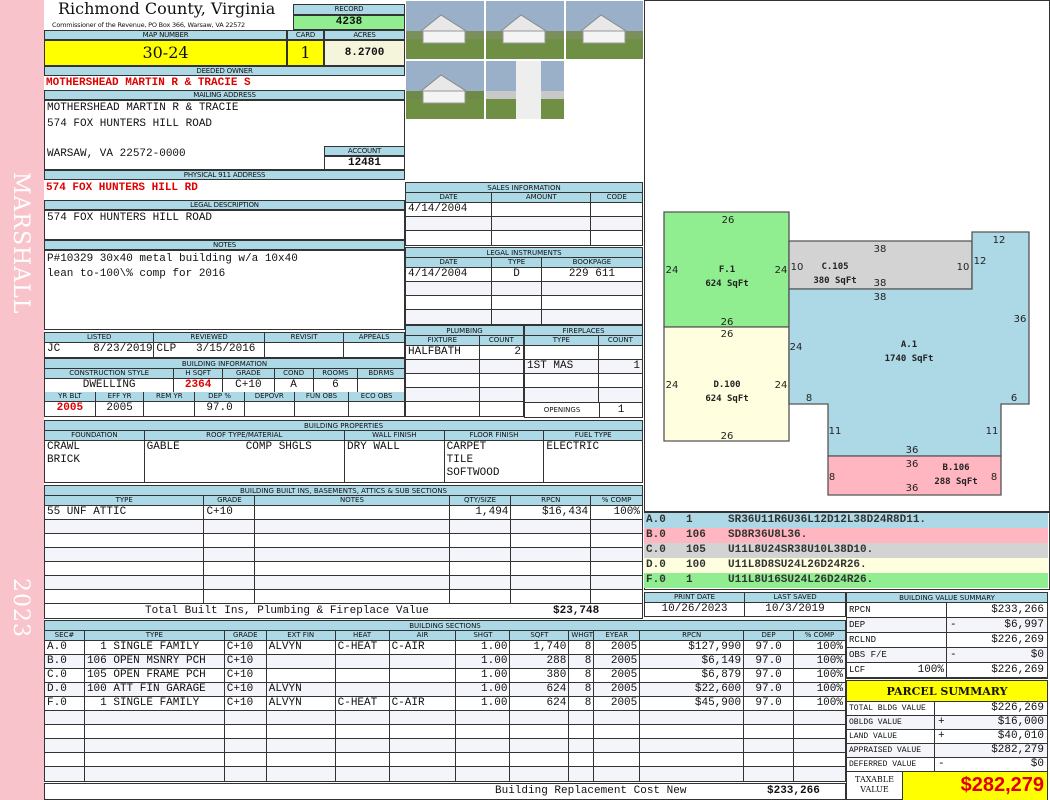  What do you see at coordinates (857, 625) in the screenshot?
I see `value-summary-label: DEP` at bounding box center [857, 625].